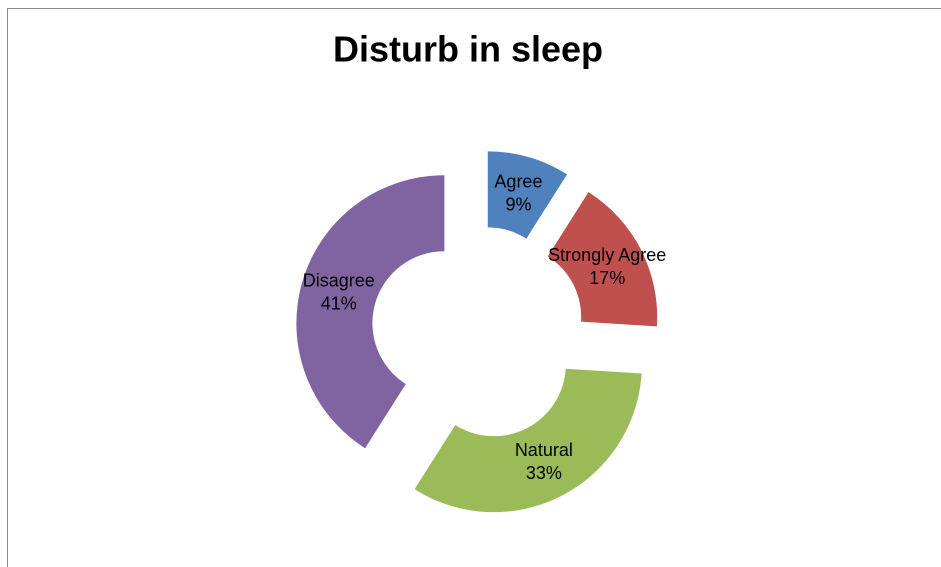 The image size is (941, 567). Describe the element at coordinates (607, 278) in the screenshot. I see `slice-value-label: 17%` at that location.